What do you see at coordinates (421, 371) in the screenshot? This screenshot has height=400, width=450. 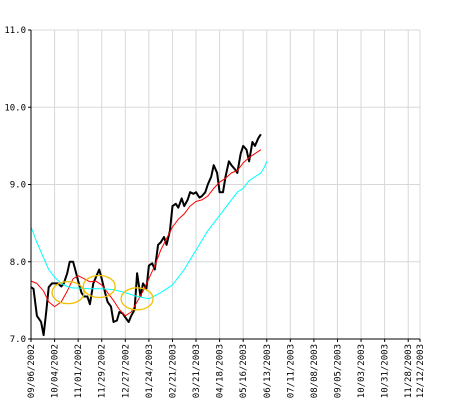 I see `x-tick-label: 12/12/2003` at bounding box center [421, 371].